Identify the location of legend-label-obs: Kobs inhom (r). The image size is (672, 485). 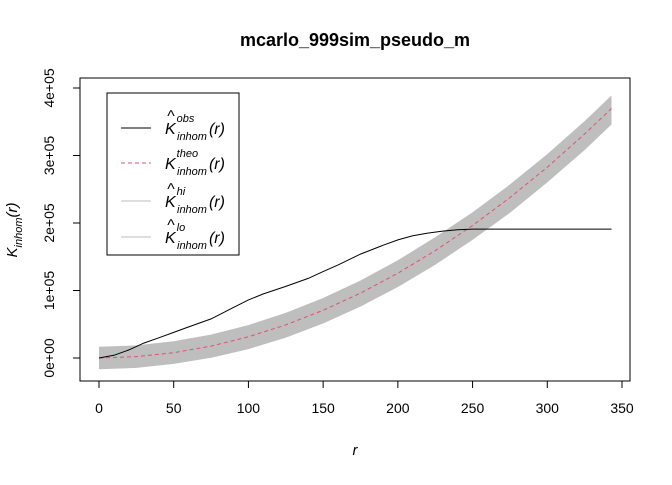
(195, 128).